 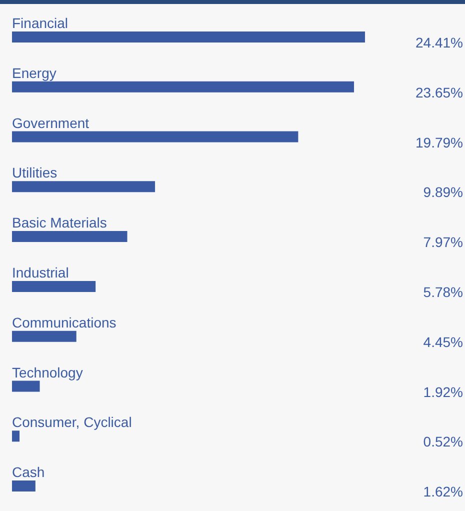 What do you see at coordinates (64, 322) in the screenshot?
I see `y-tick-label: Communications` at bounding box center [64, 322].